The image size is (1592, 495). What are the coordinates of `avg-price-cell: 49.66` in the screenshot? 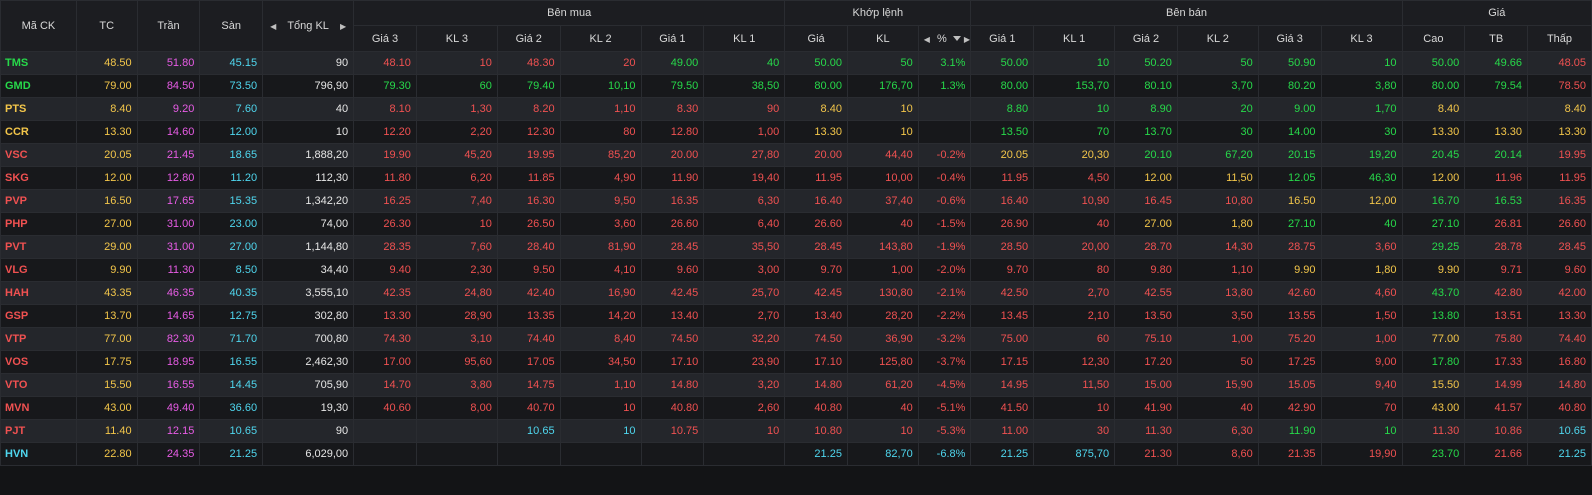 It's located at (1496, 63).